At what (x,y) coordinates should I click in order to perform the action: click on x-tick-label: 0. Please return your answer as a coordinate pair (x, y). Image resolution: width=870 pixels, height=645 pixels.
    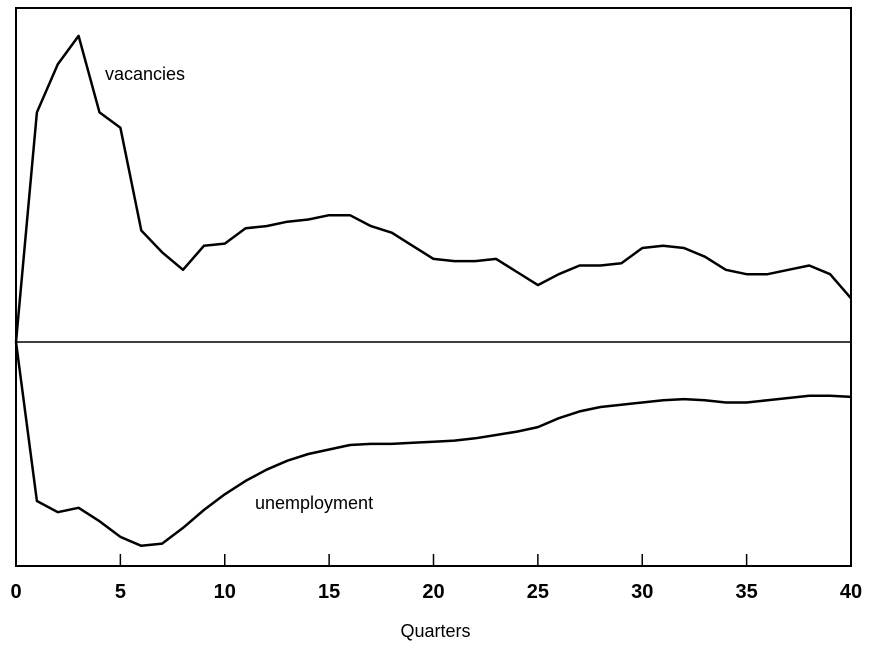
    Looking at the image, I should click on (15, 592).